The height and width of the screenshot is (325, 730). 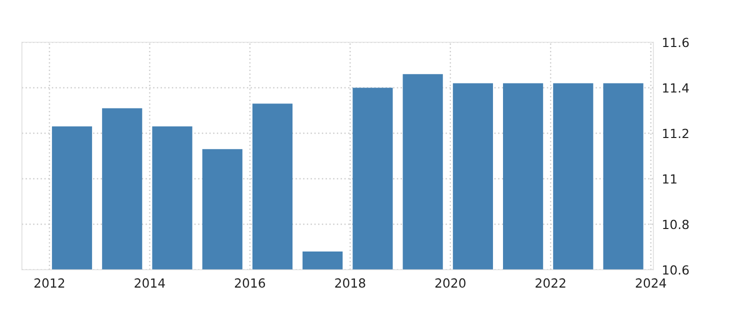 What do you see at coordinates (669, 179) in the screenshot?
I see `y-tick-label: 11` at bounding box center [669, 179].